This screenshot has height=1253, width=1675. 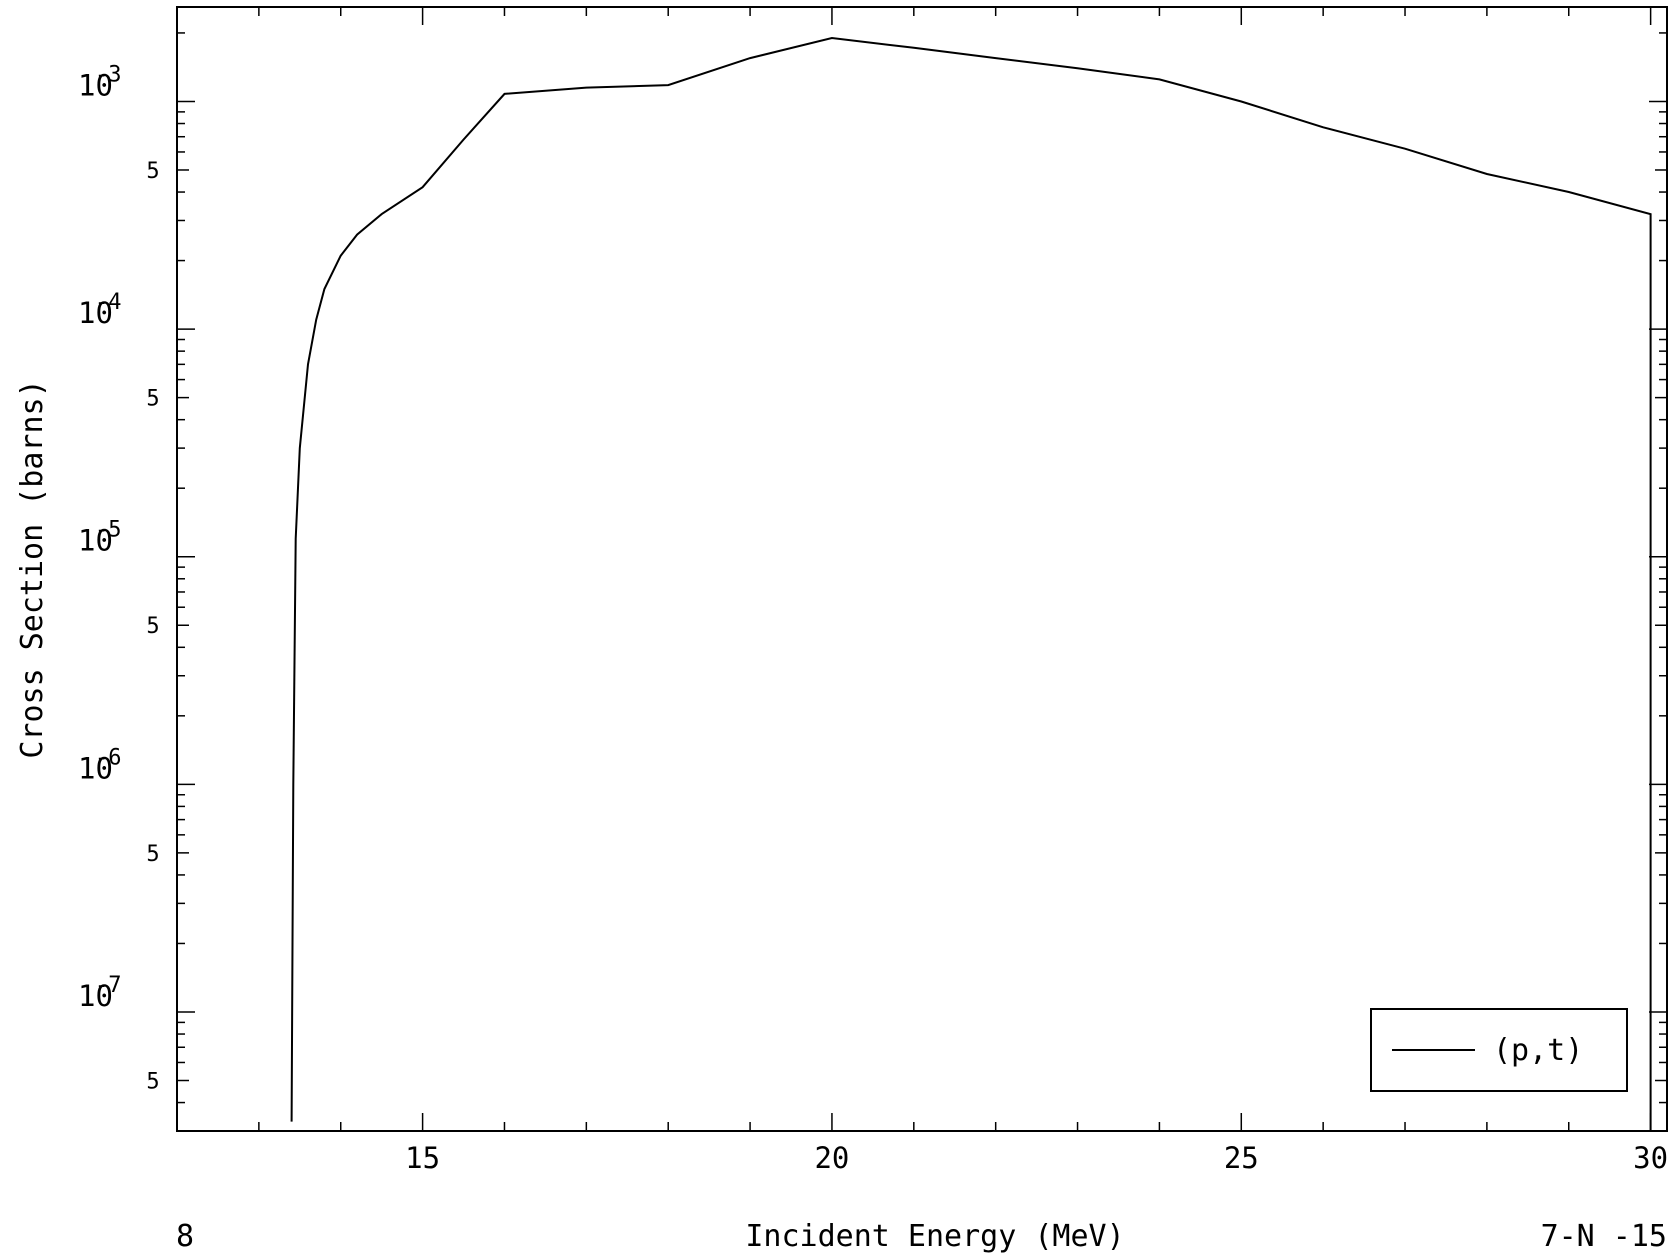 I want to click on legend-label: (p,t), so click(x=1538, y=1050).